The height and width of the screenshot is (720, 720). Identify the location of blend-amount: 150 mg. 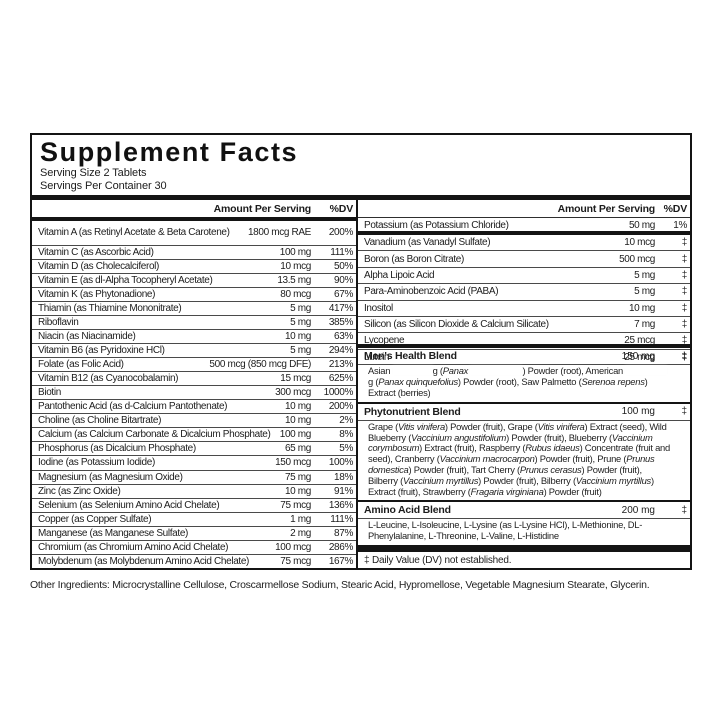
(638, 356).